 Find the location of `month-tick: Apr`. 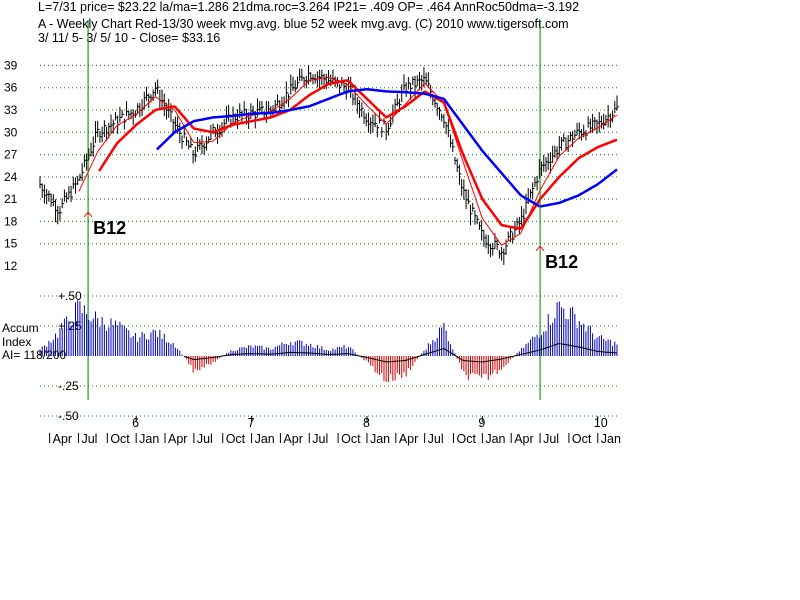

month-tick: Apr is located at coordinates (406, 439).